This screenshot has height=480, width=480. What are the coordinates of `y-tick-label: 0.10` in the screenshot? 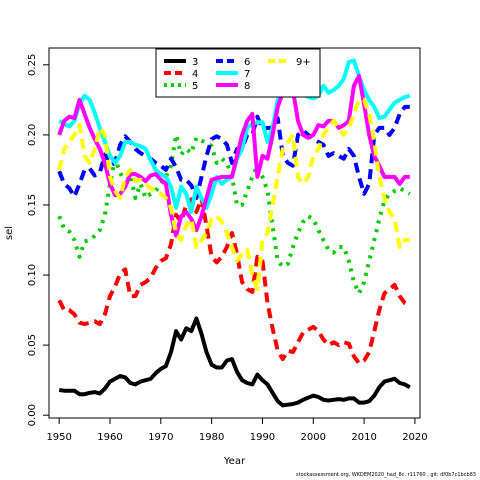 It's located at (32, 275).